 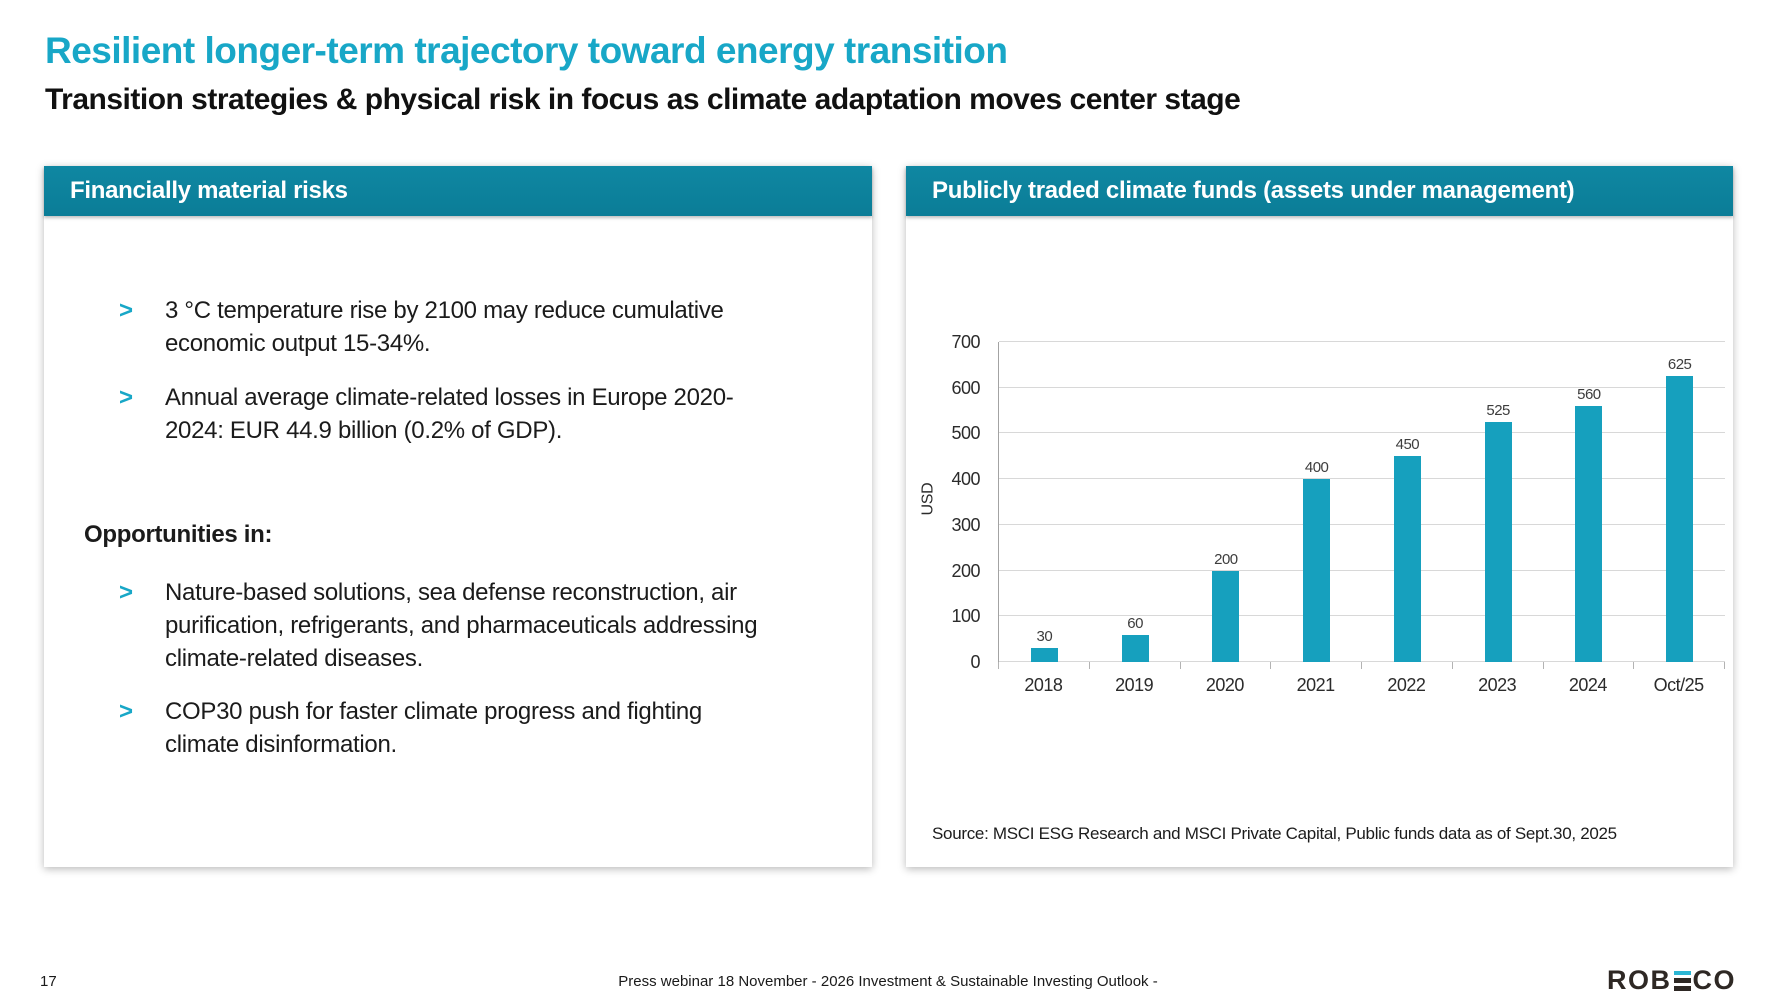 I want to click on bar-slot: 625, so click(x=1679, y=502).